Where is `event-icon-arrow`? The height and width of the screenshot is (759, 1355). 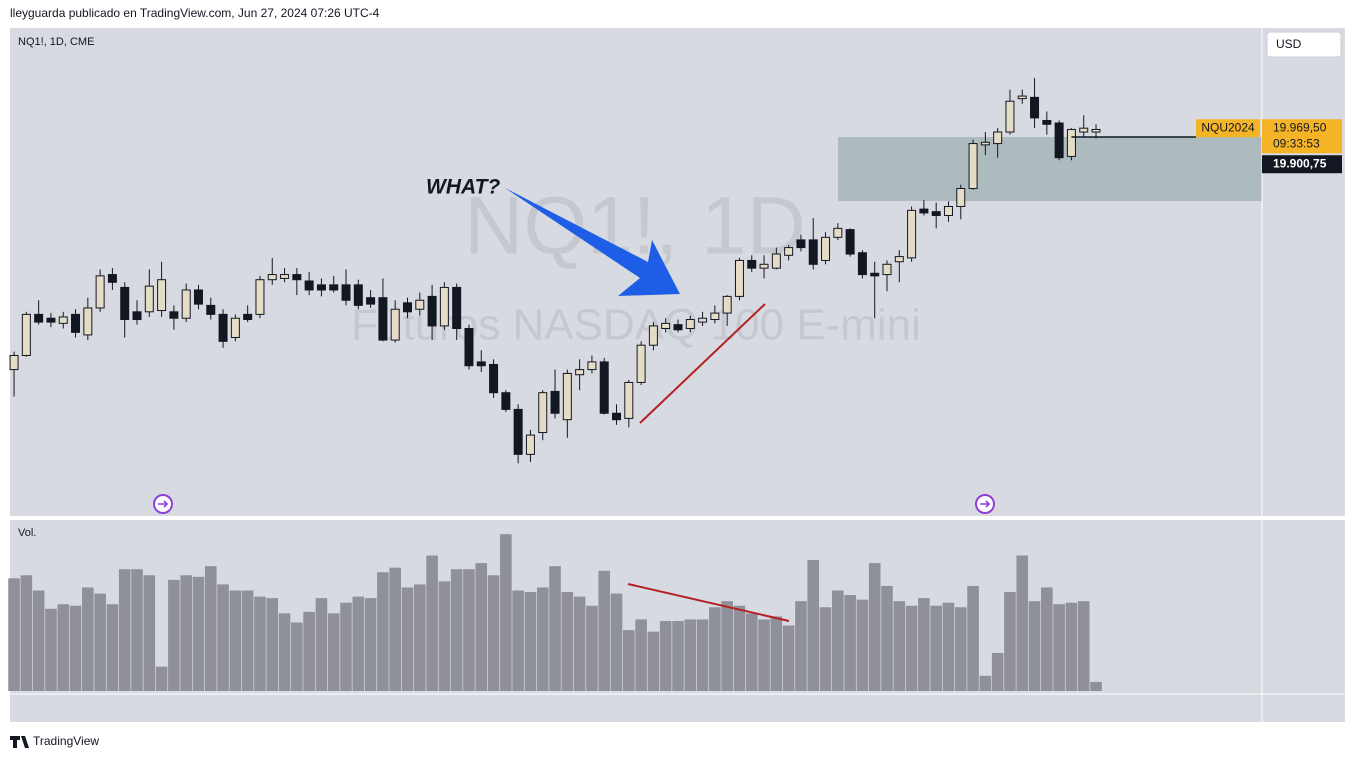 event-icon-arrow is located at coordinates (163, 504).